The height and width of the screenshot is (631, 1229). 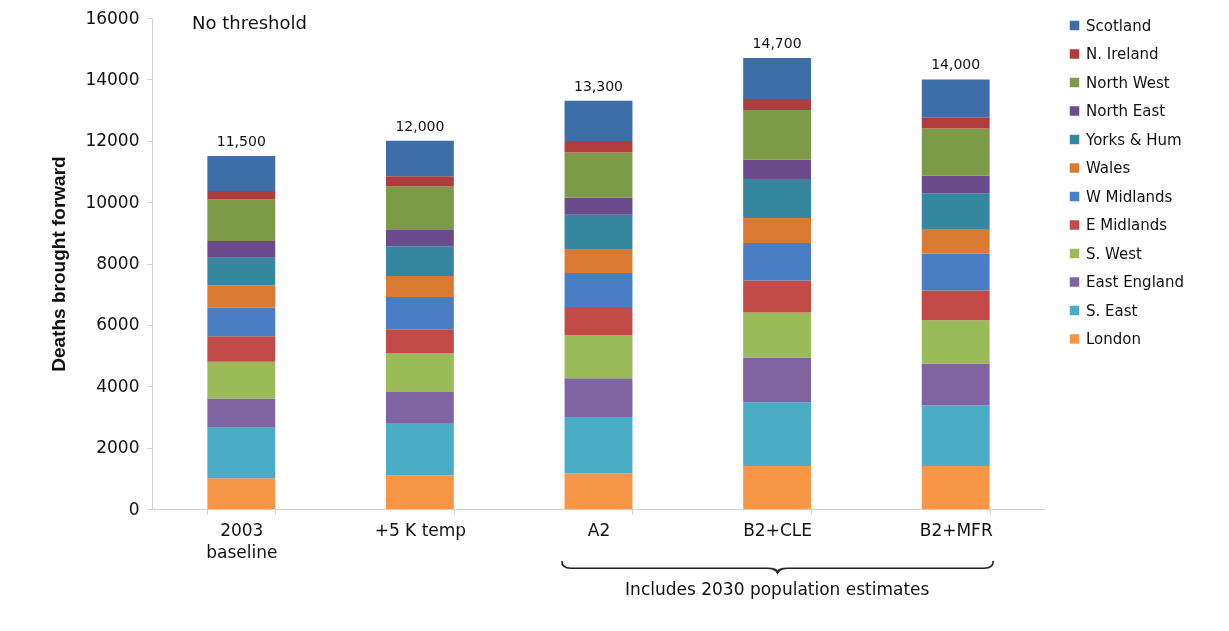 What do you see at coordinates (1128, 82) in the screenshot?
I see `legend-label: North West` at bounding box center [1128, 82].